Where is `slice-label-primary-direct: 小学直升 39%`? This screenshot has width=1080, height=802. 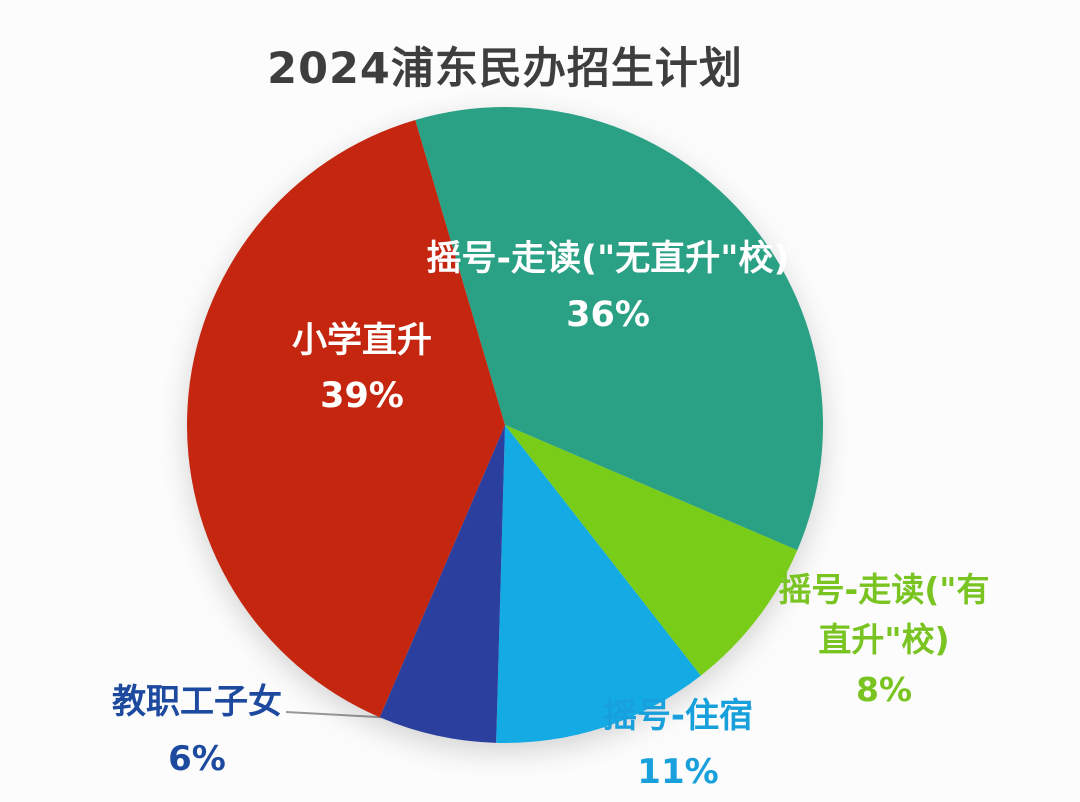
slice-label-primary-direct: 小学直升 39% is located at coordinates (362, 369).